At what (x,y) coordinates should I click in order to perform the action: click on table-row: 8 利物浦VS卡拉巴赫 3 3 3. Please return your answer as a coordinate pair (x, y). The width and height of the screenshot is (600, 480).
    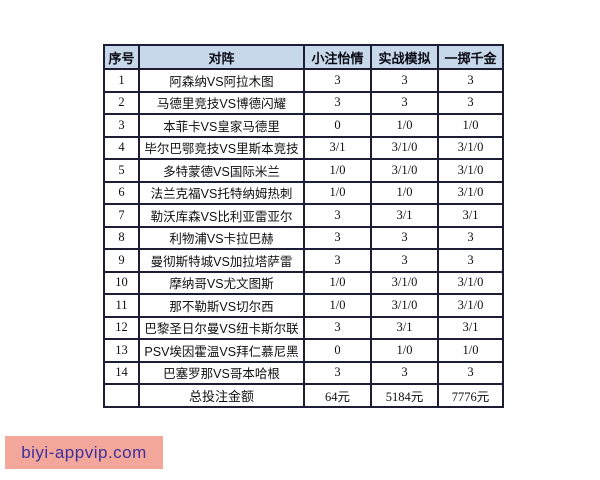
    Looking at the image, I should click on (303, 237).